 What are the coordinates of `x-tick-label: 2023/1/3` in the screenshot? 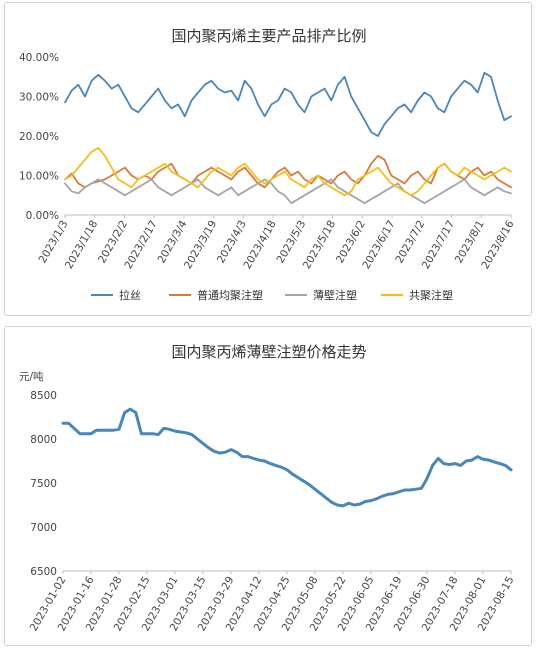 It's located at (54, 242).